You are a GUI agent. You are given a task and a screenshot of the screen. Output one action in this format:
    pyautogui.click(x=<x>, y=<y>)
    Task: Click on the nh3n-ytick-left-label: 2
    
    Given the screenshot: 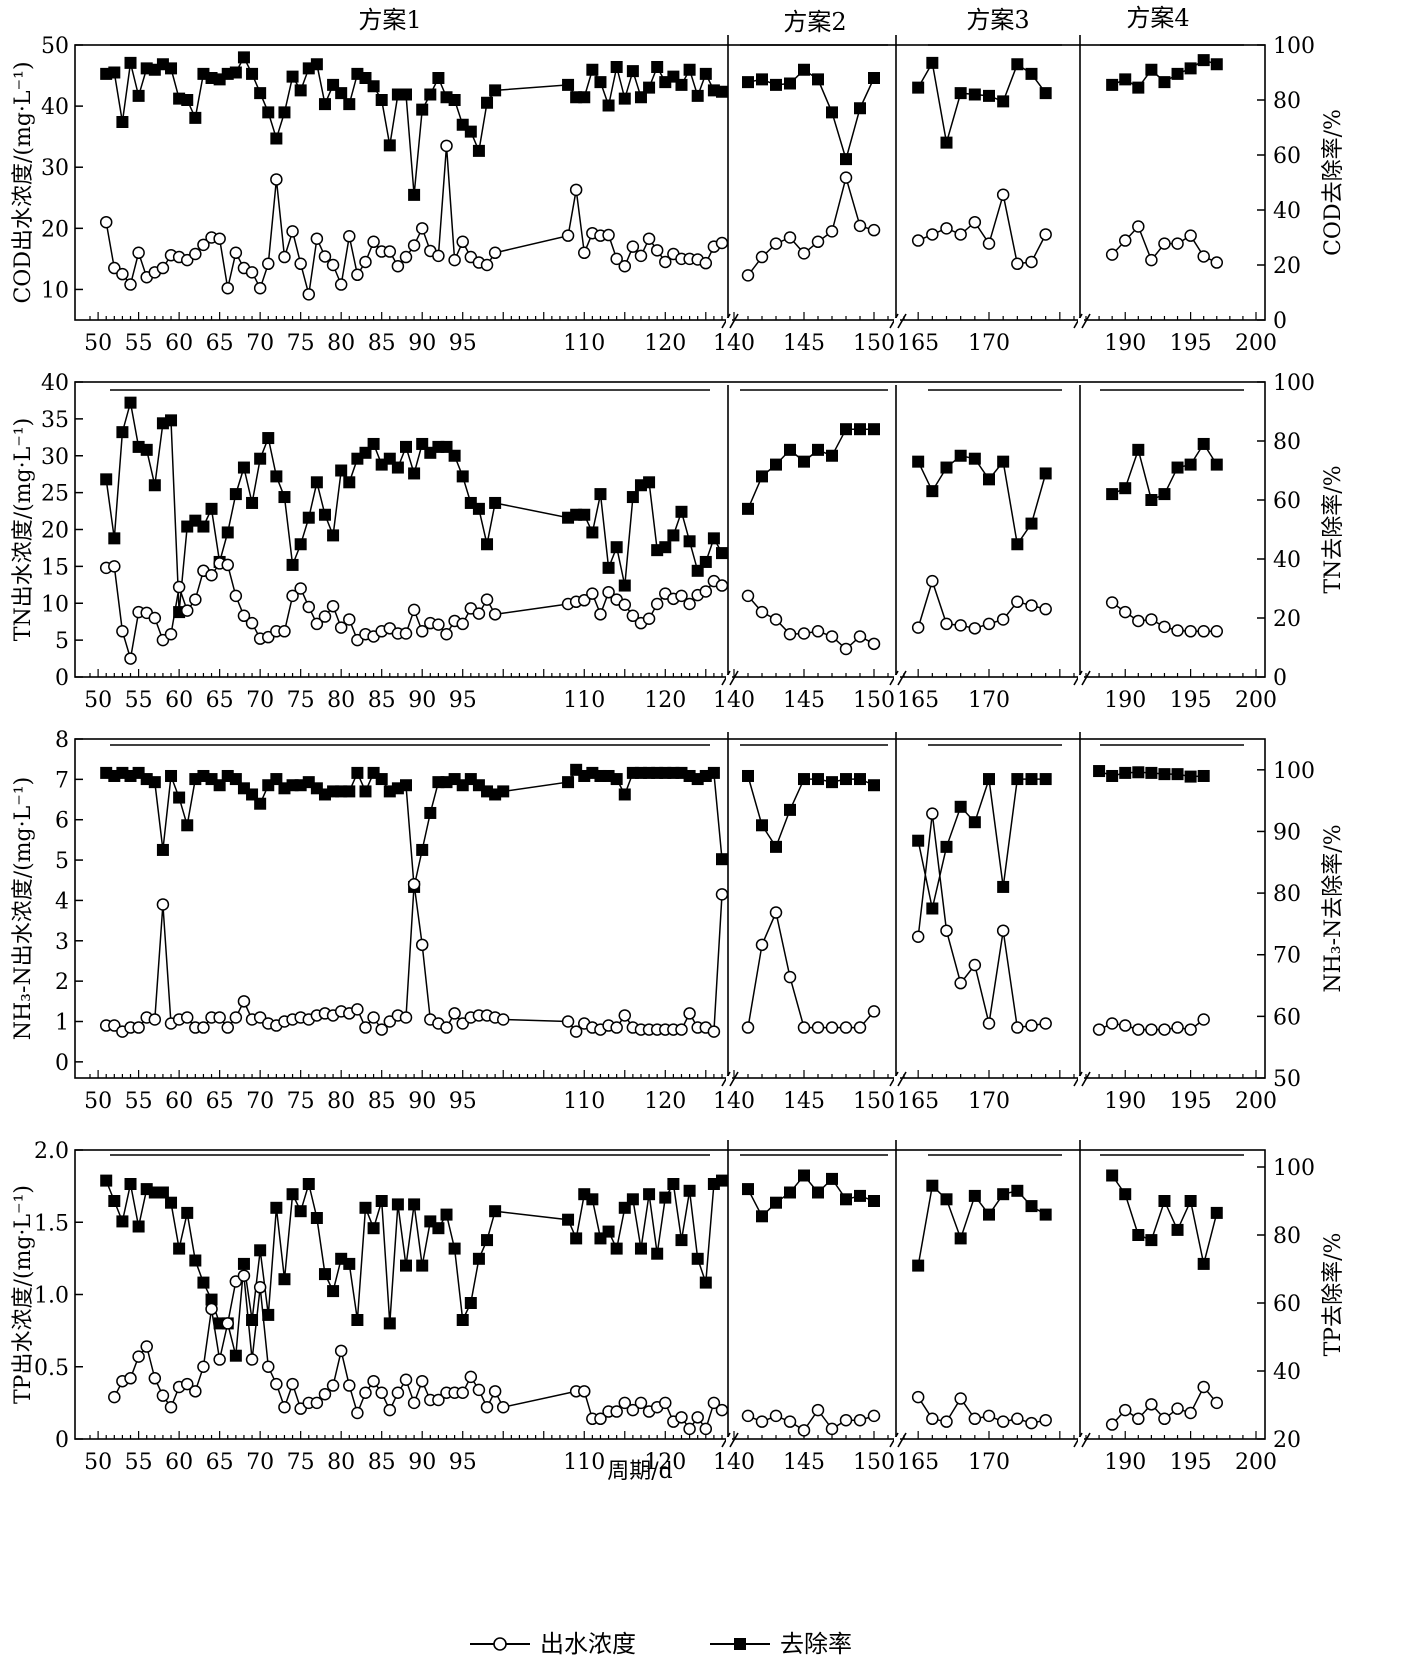 What is the action you would take?
    pyautogui.click(x=62, y=982)
    